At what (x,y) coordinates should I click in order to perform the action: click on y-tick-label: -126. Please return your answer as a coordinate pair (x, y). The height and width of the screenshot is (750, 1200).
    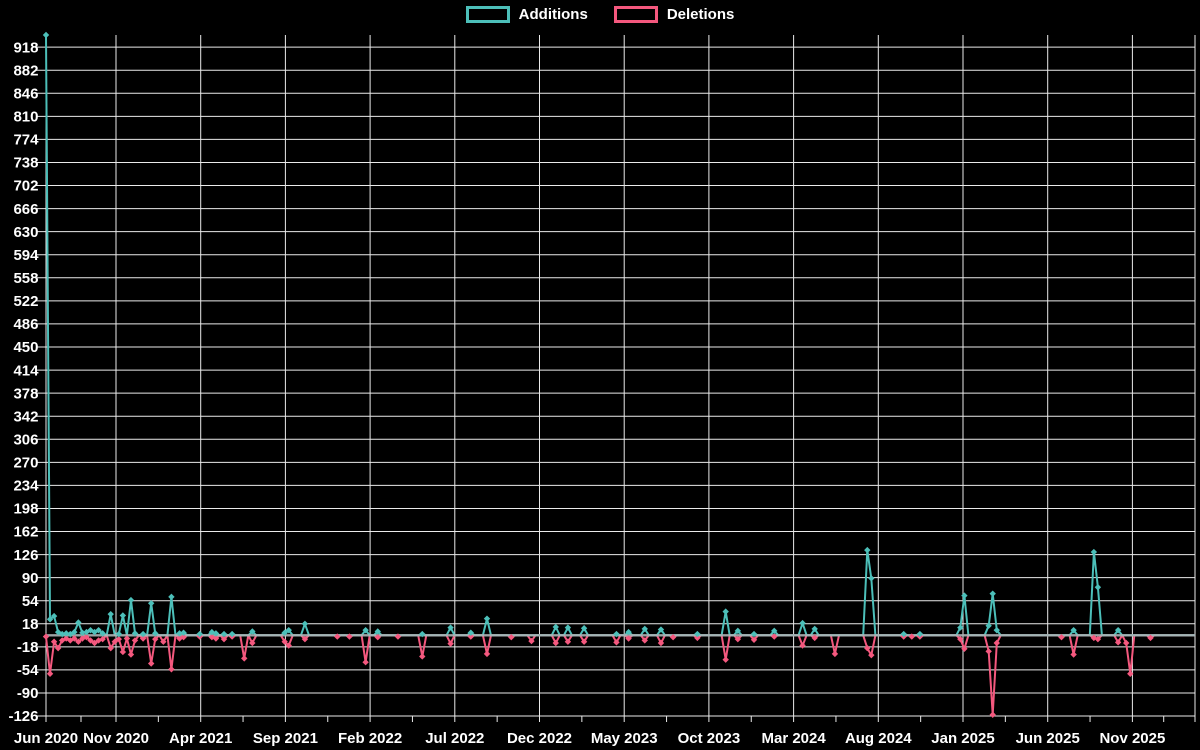
    Looking at the image, I should click on (23, 716).